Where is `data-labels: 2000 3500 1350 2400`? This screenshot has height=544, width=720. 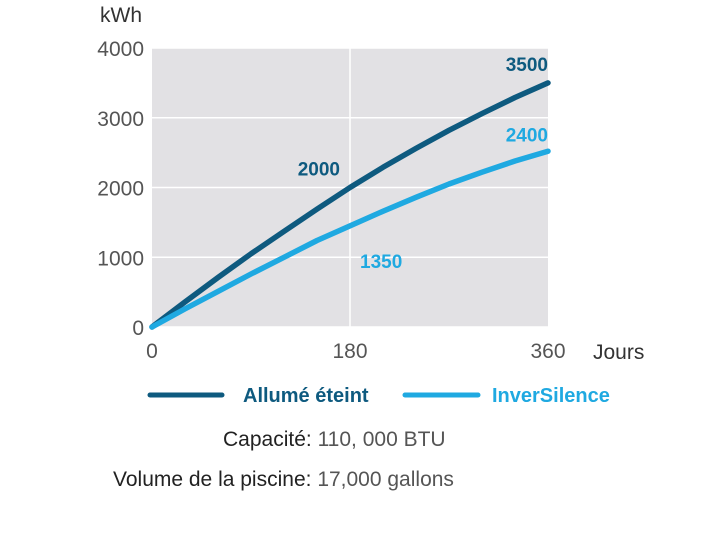
data-labels: 2000 3500 1350 2400 is located at coordinates (423, 164).